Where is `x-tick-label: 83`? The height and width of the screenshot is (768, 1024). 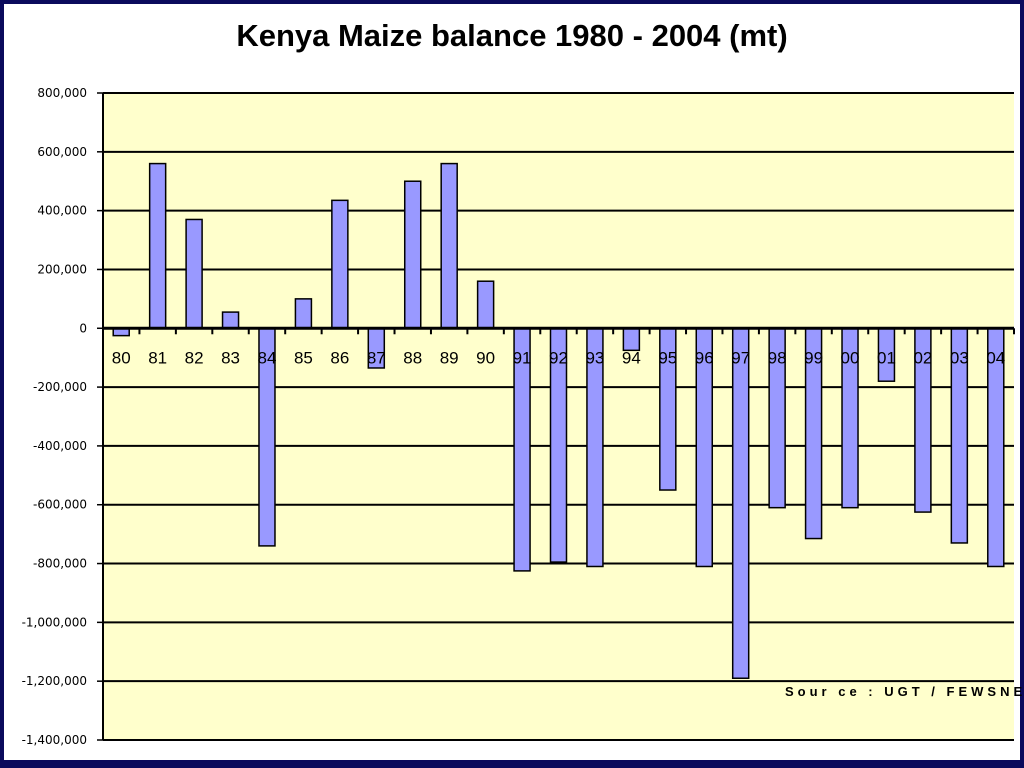 x-tick-label: 83 is located at coordinates (230, 357).